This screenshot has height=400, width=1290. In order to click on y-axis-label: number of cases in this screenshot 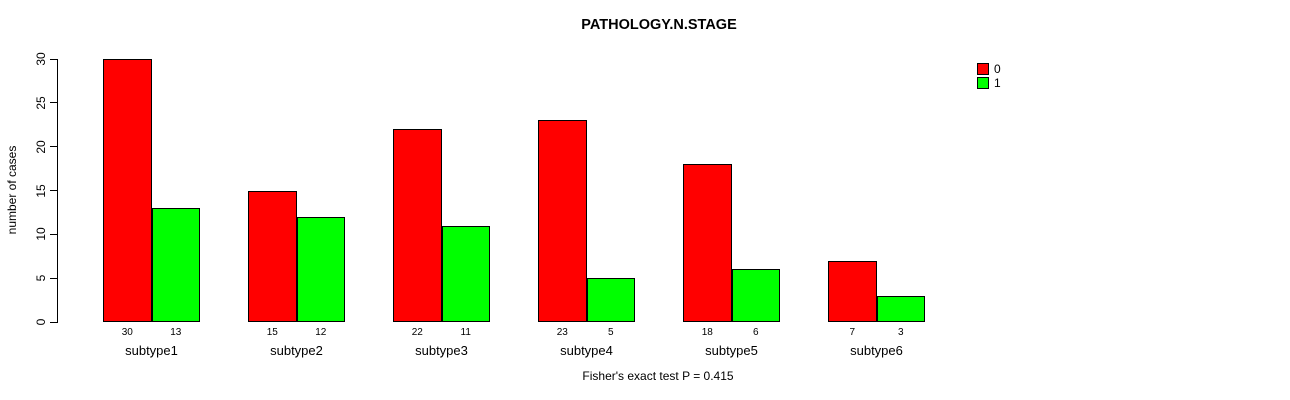, I will do `click(12, 190)`.